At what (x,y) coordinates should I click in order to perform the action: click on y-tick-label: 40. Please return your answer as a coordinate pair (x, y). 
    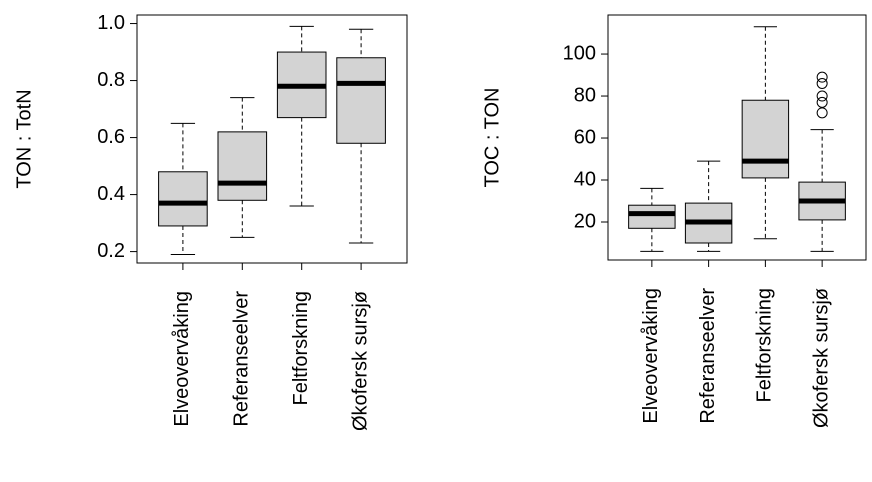
    Looking at the image, I should click on (585, 179).